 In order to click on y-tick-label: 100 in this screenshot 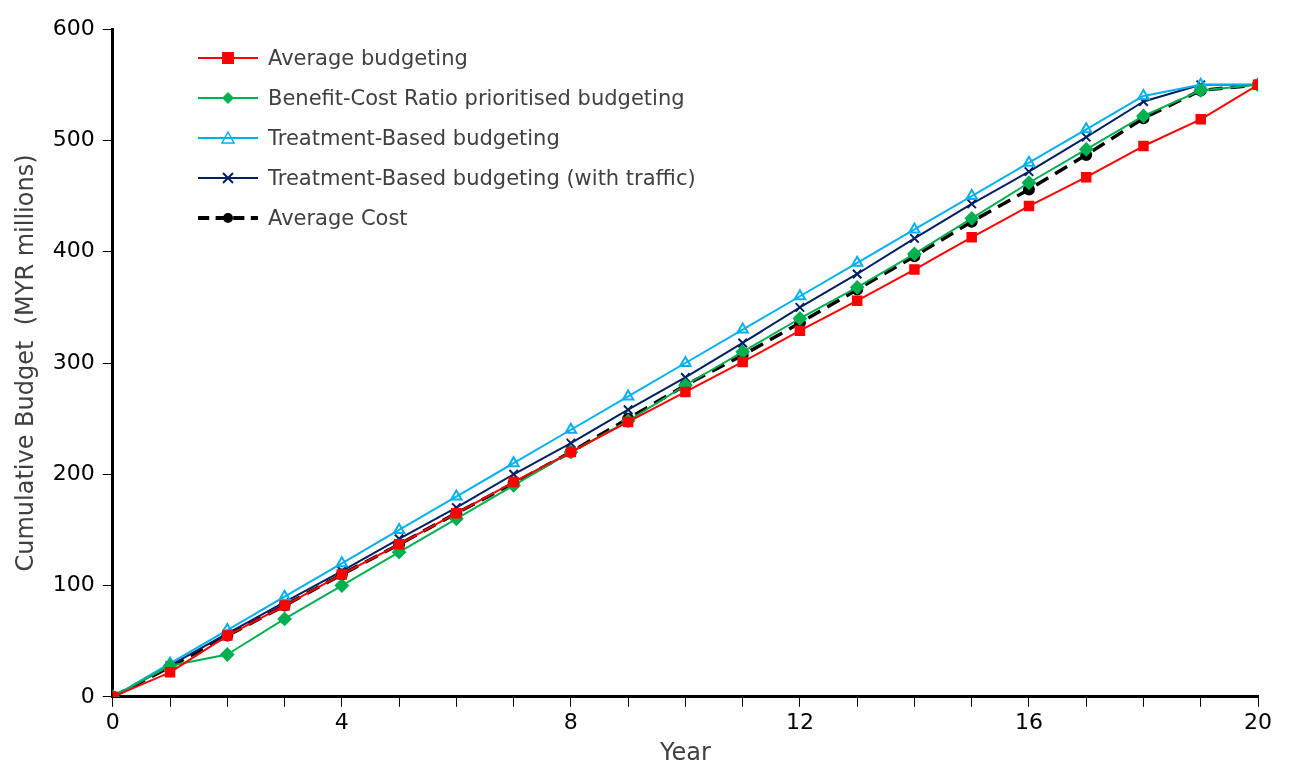, I will do `click(73, 584)`.